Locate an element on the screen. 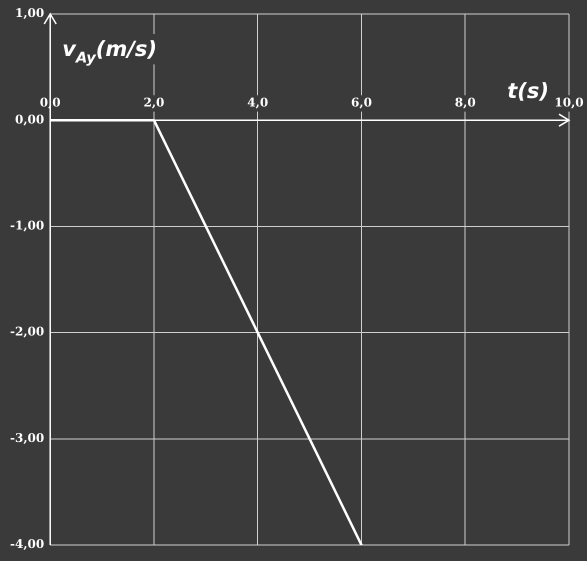 Image resolution: width=587 pixels, height=561 pixels. y-tick-label: -2,00 is located at coordinates (27, 331).